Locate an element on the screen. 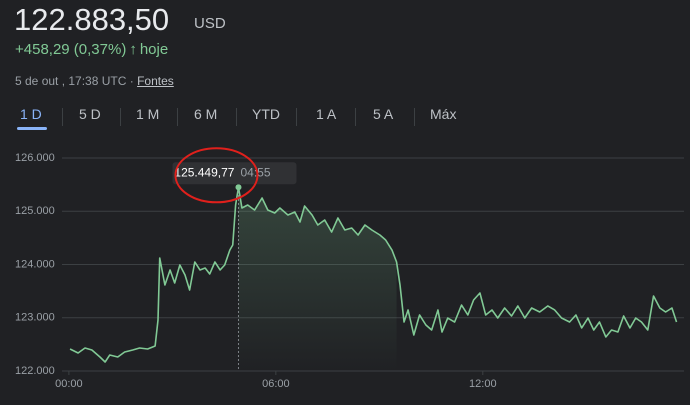 This screenshot has width=690, height=405. range-tab: Máx is located at coordinates (443, 114).